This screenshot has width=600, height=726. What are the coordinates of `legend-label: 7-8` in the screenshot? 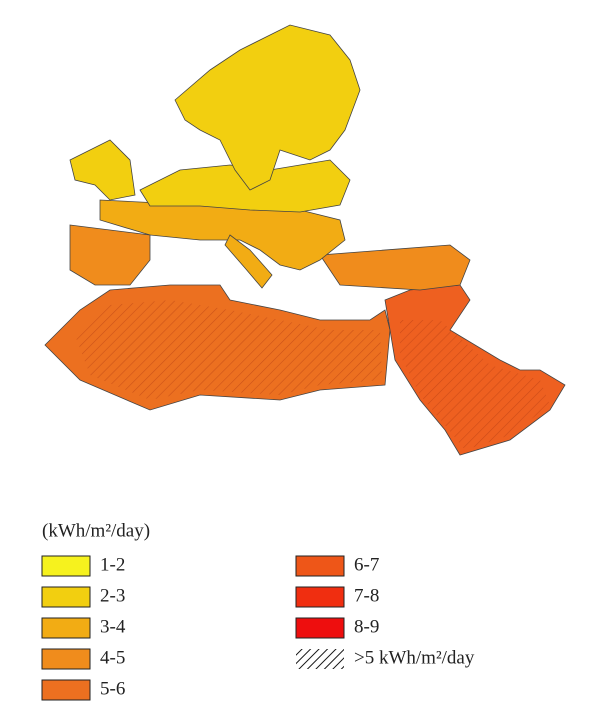 It's located at (366, 595).